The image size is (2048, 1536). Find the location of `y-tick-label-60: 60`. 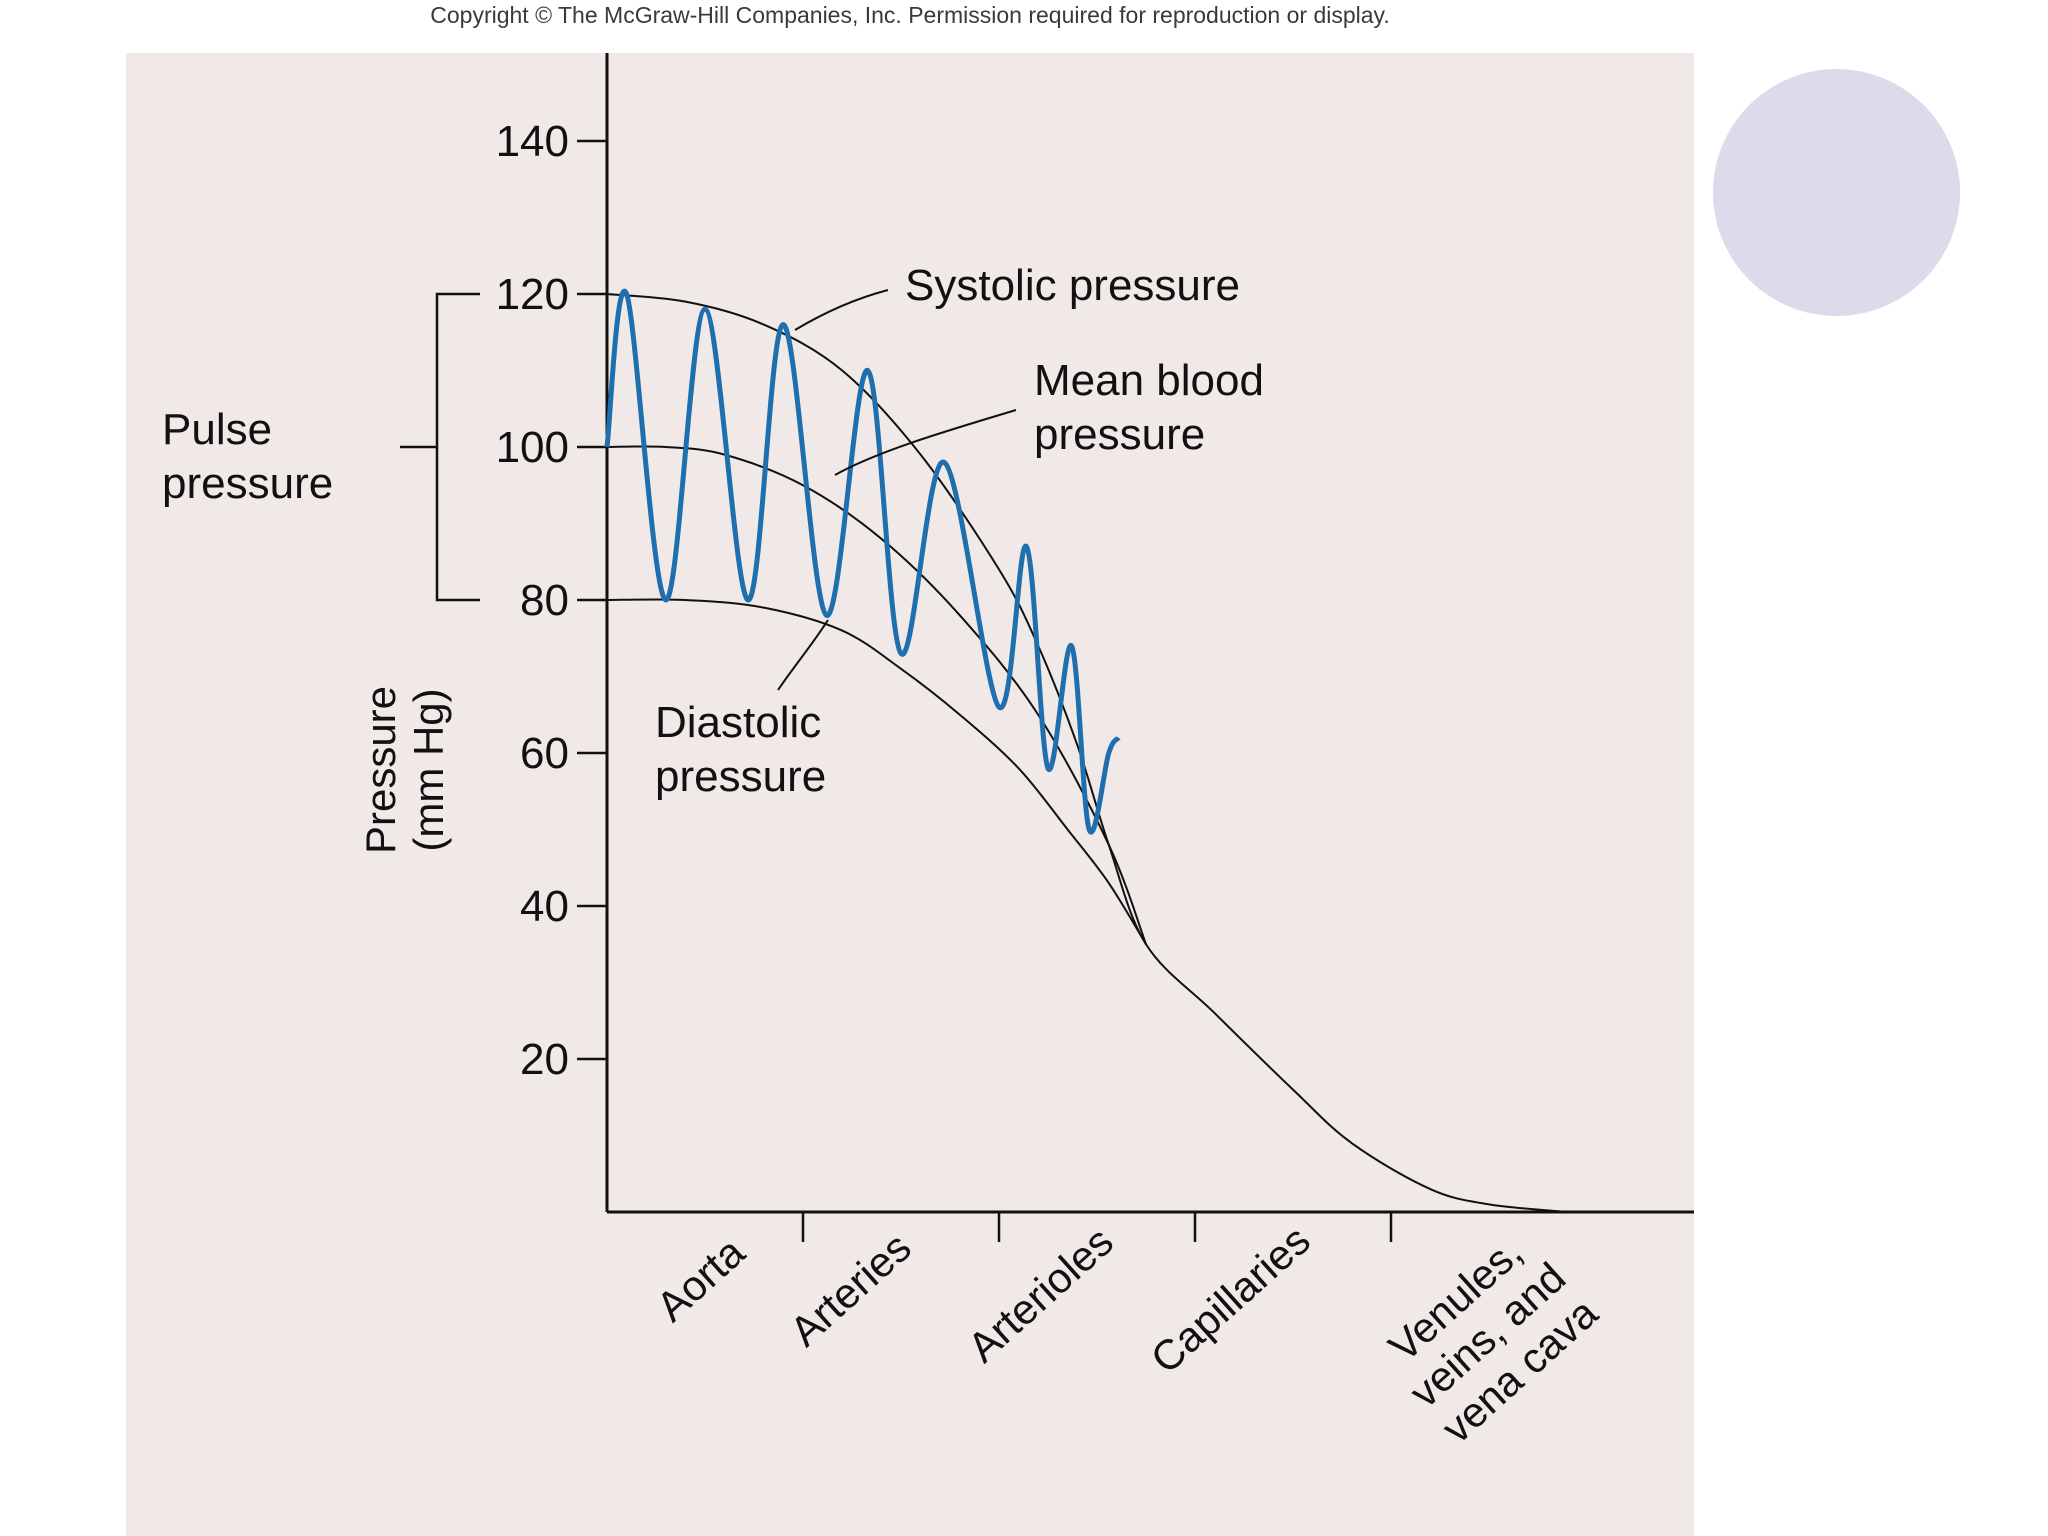

y-tick-label-60: 60 is located at coordinates (544, 753).